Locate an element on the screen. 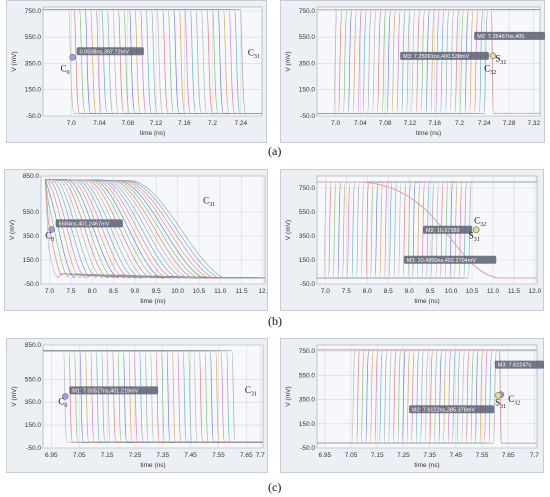 The height and width of the screenshot is (497, 550). x-tick-label: 9.5 is located at coordinates (430, 291).